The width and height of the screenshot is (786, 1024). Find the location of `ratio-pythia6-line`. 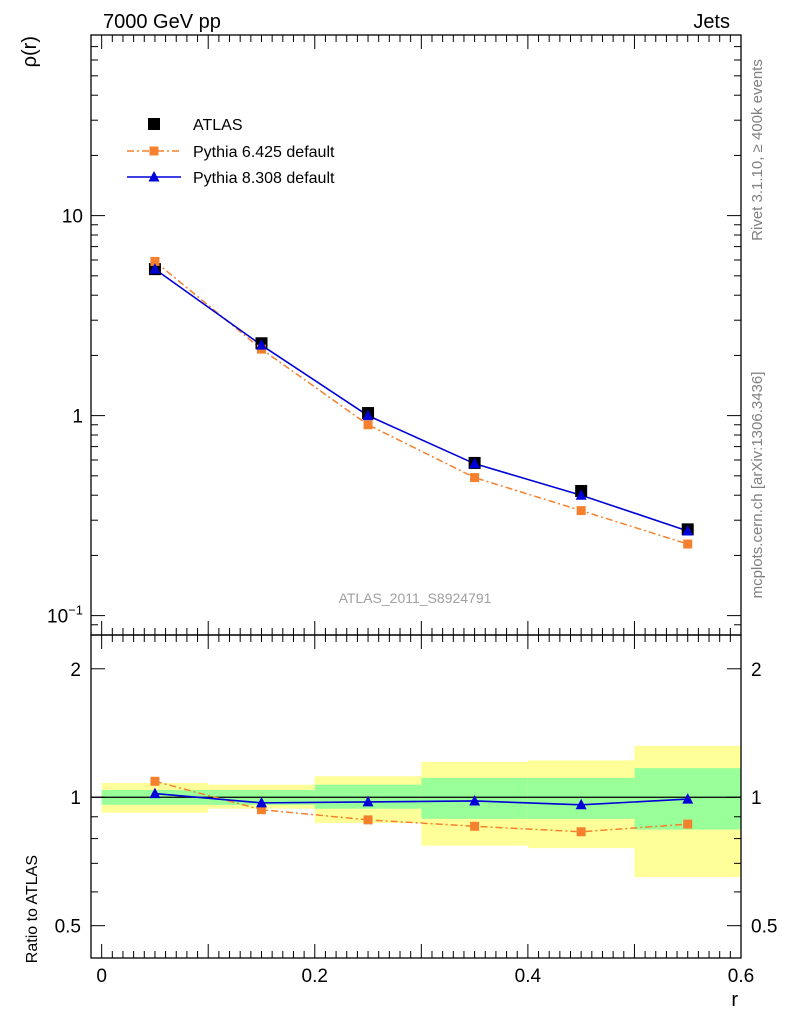

ratio-pythia6-line is located at coordinates (421, 806).